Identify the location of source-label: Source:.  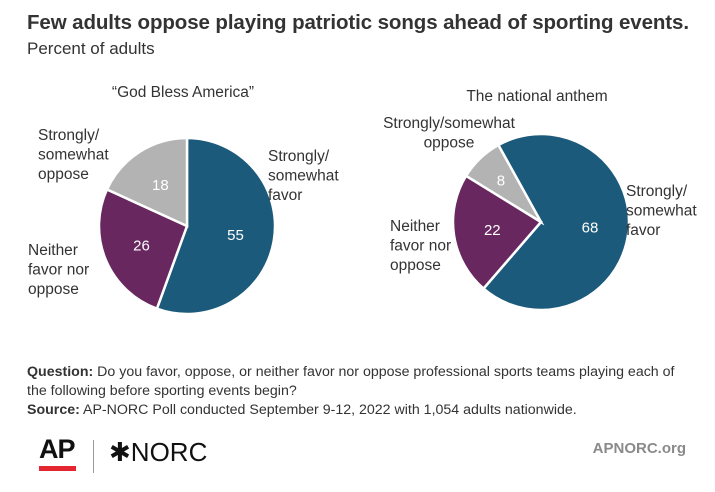
(53, 410).